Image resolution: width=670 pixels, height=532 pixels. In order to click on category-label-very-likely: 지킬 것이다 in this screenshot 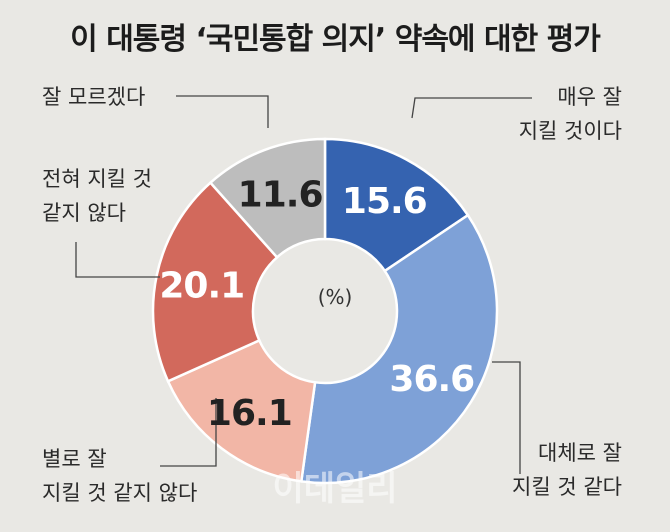, I will do `click(570, 131)`.